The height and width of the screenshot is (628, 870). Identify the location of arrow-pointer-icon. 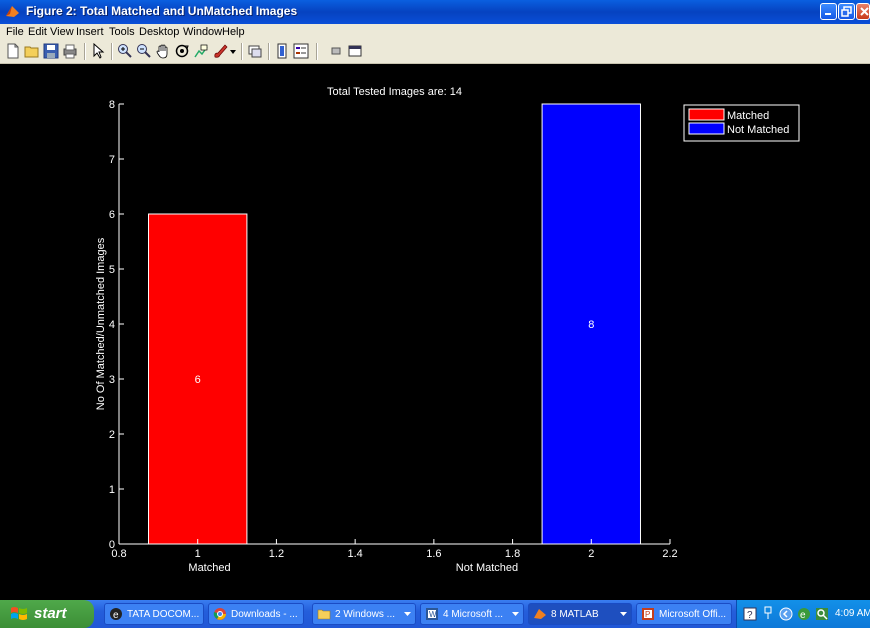
(98, 51).